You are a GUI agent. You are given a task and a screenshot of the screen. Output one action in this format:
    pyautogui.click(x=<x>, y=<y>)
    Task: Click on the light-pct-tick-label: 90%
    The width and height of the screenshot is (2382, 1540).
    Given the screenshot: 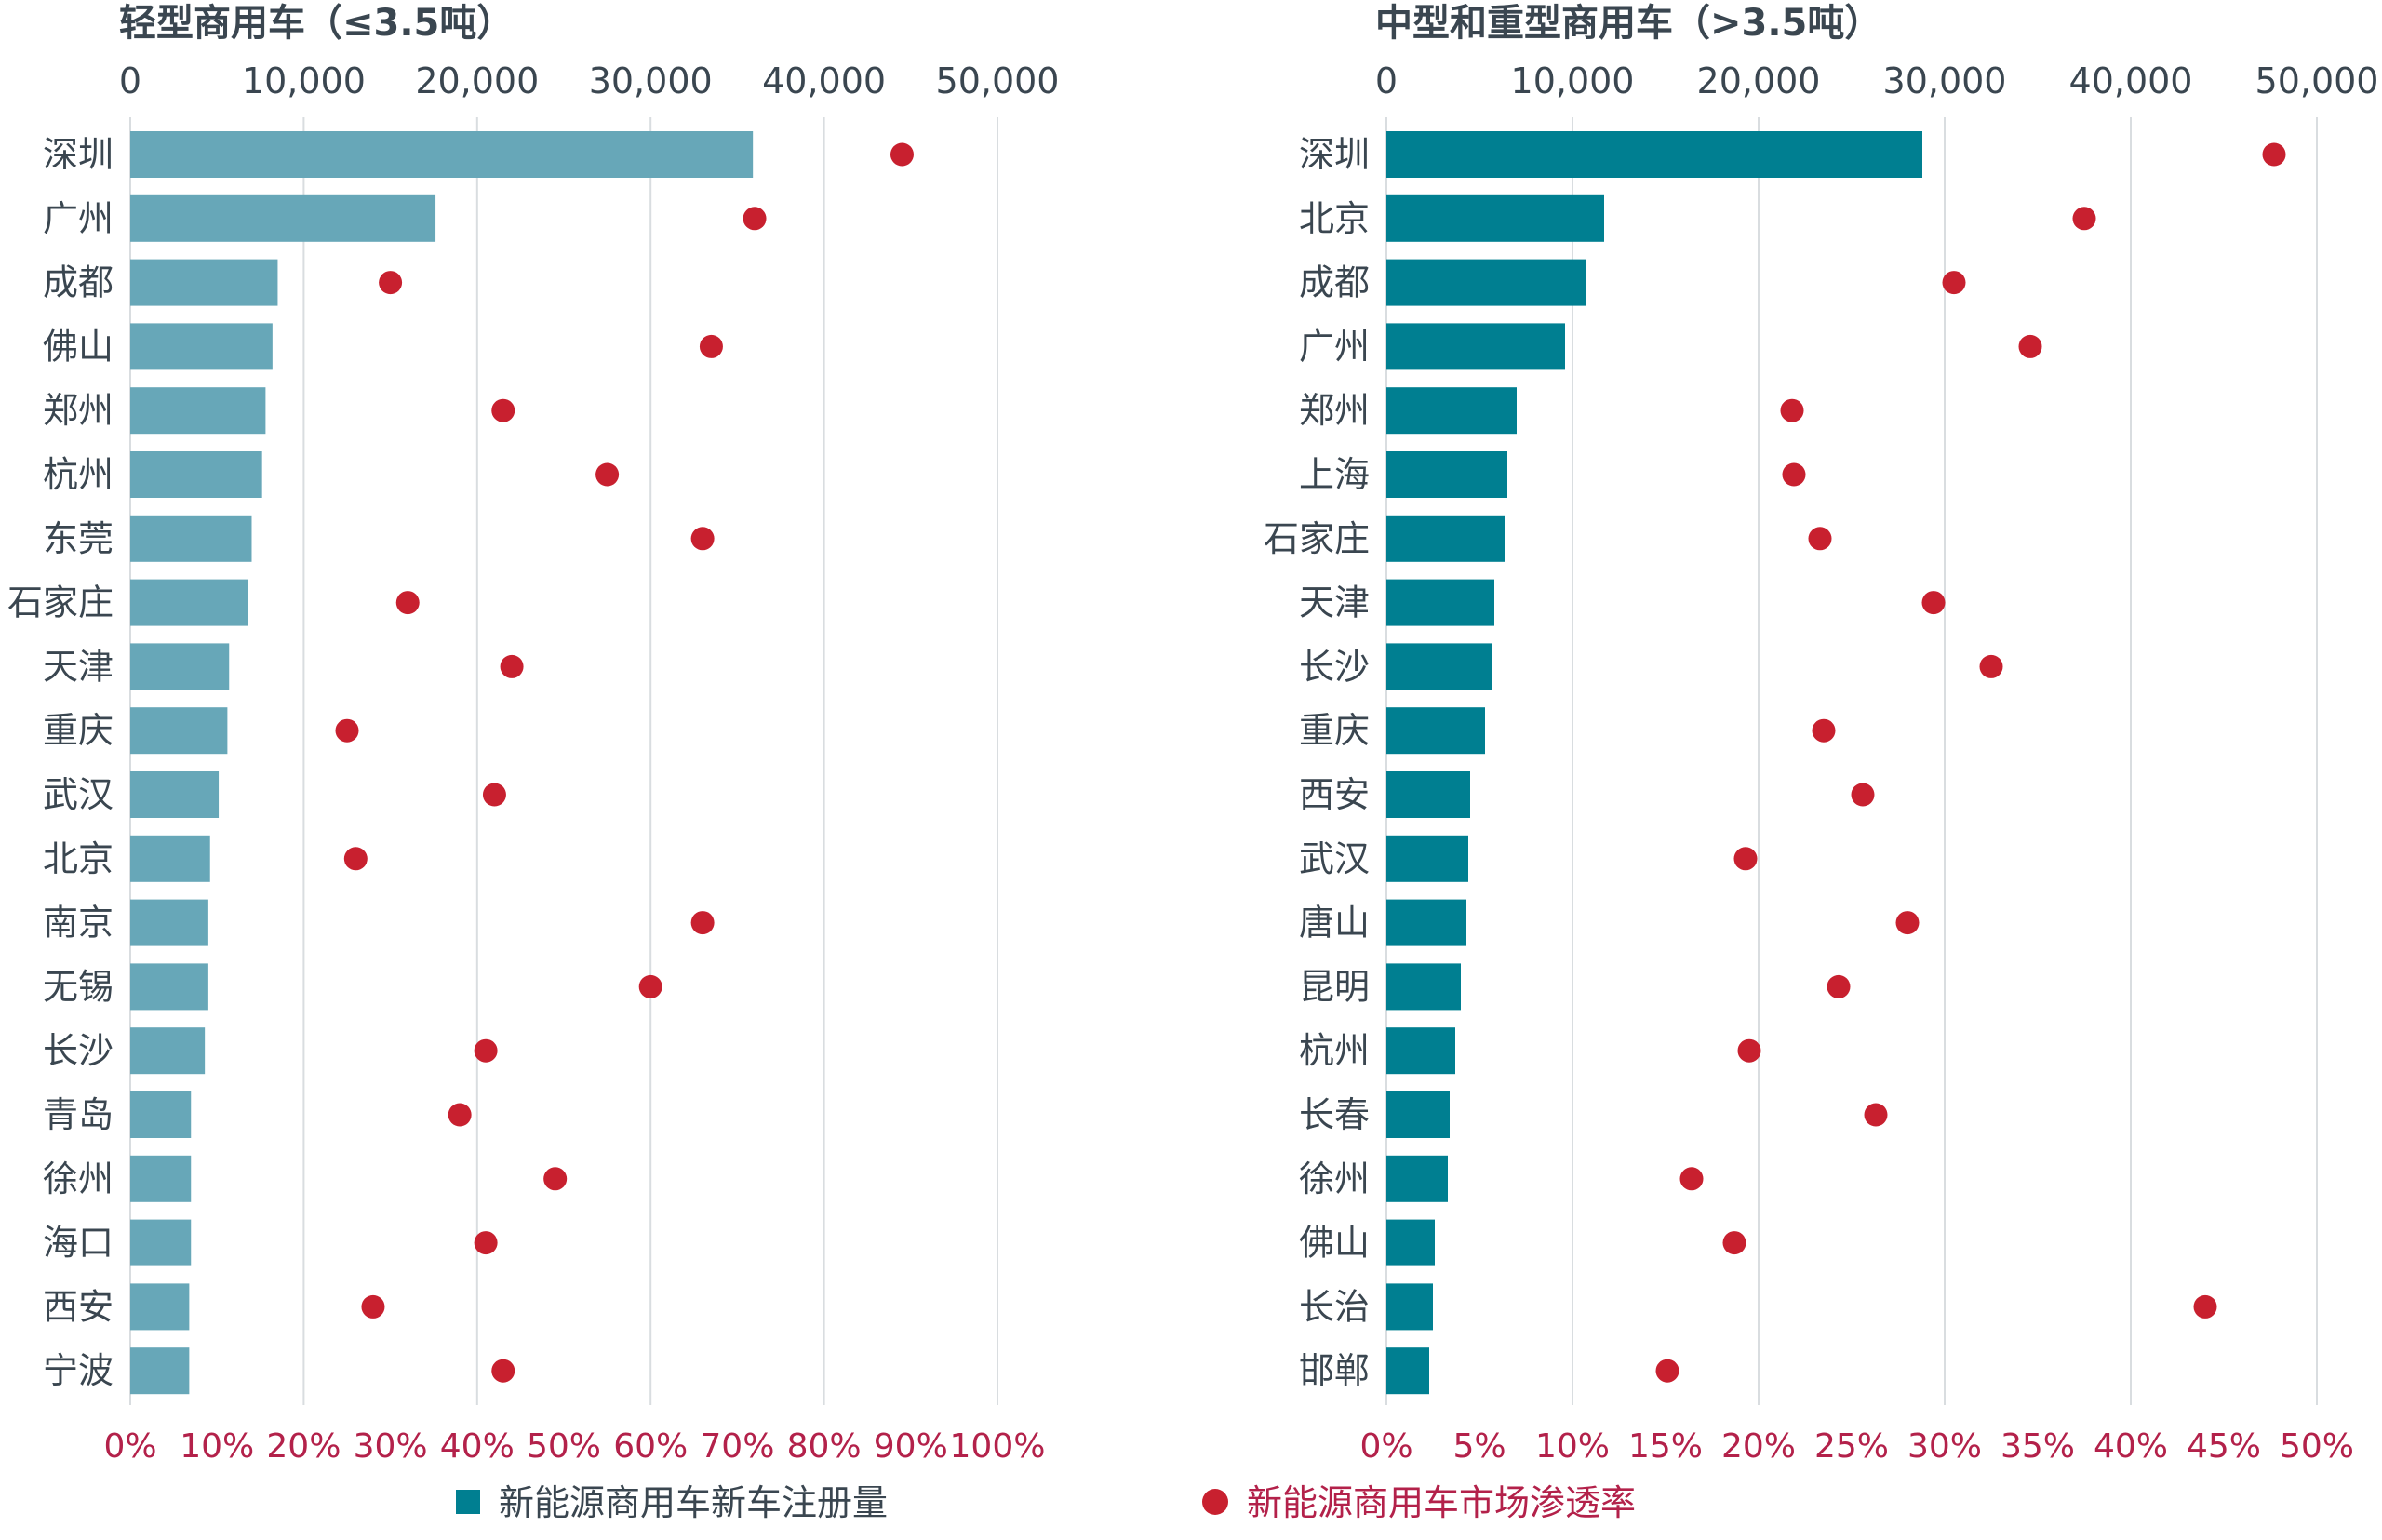 What is the action you would take?
    pyautogui.click(x=911, y=1446)
    